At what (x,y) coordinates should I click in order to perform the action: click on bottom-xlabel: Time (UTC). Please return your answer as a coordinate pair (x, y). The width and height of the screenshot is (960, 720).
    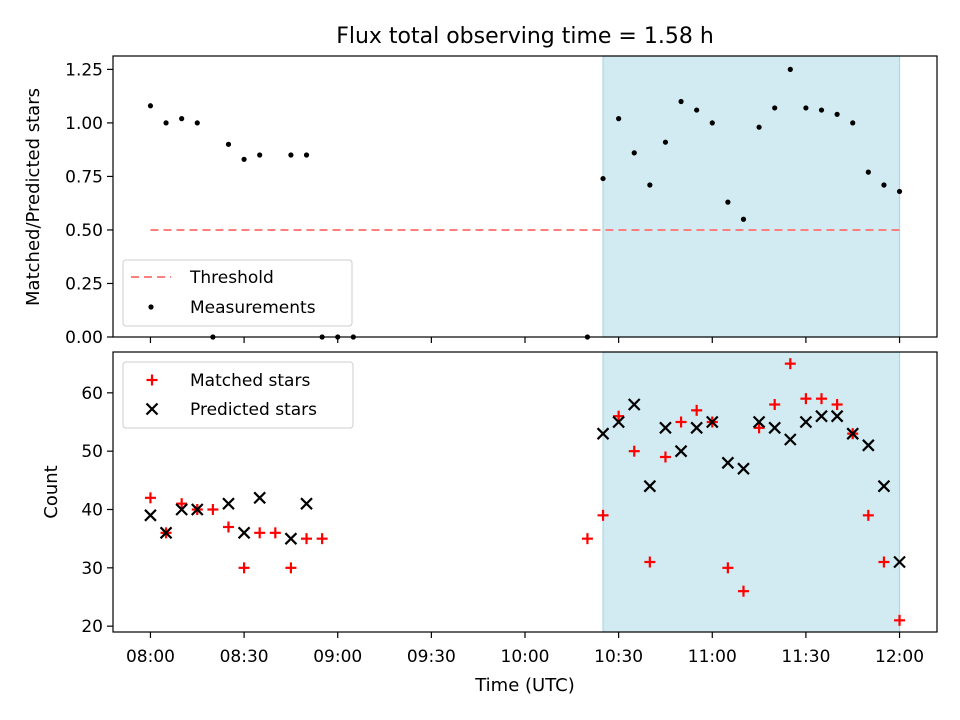
    Looking at the image, I should click on (524, 685).